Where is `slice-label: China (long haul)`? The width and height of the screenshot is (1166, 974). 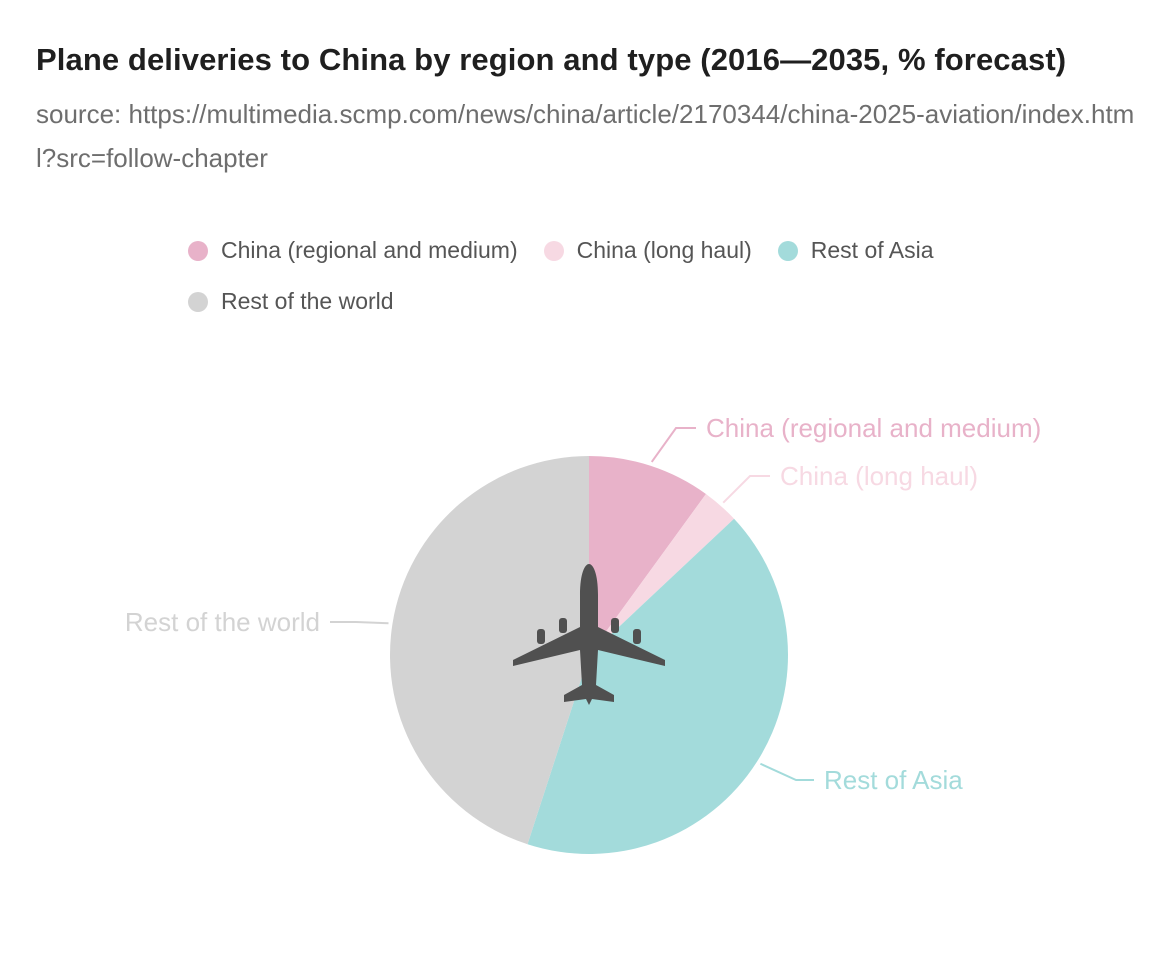
slice-label: China (long haul) is located at coordinates (879, 476).